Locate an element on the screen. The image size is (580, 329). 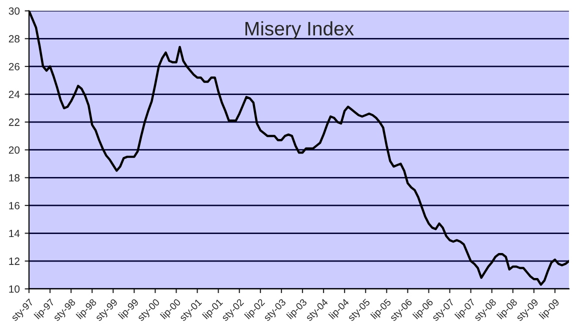
y-tick-label: 30 is located at coordinates (14, 11).